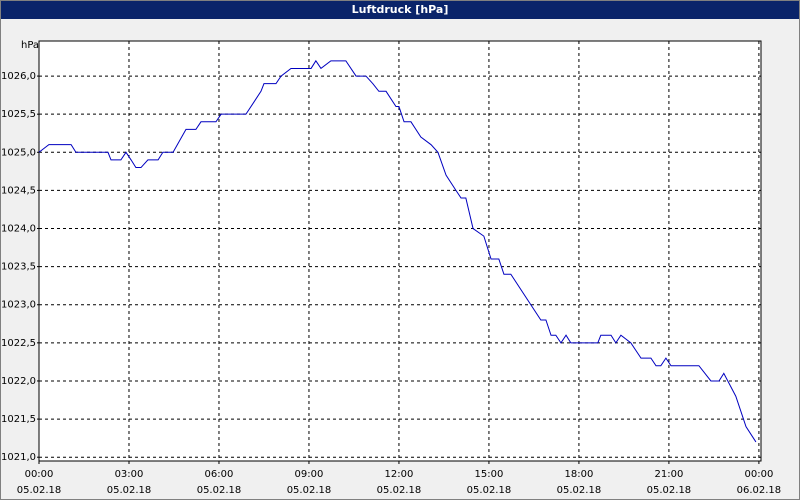  I want to click on y-tick-label: 1025,5, so click(18, 114).